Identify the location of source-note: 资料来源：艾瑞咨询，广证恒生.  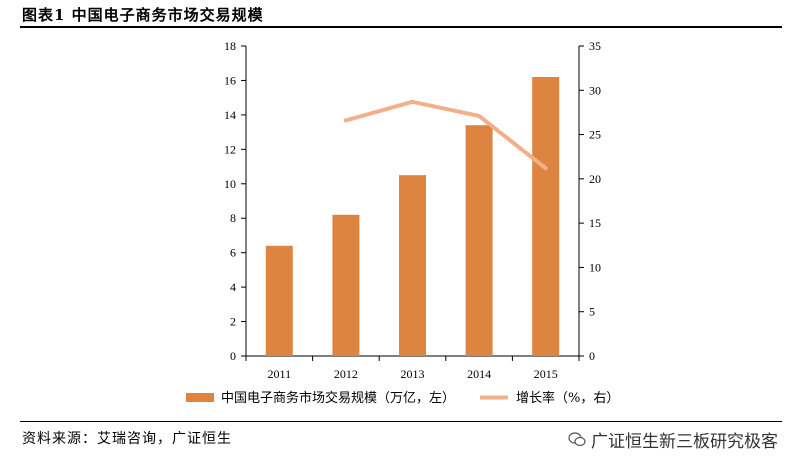
(127, 439).